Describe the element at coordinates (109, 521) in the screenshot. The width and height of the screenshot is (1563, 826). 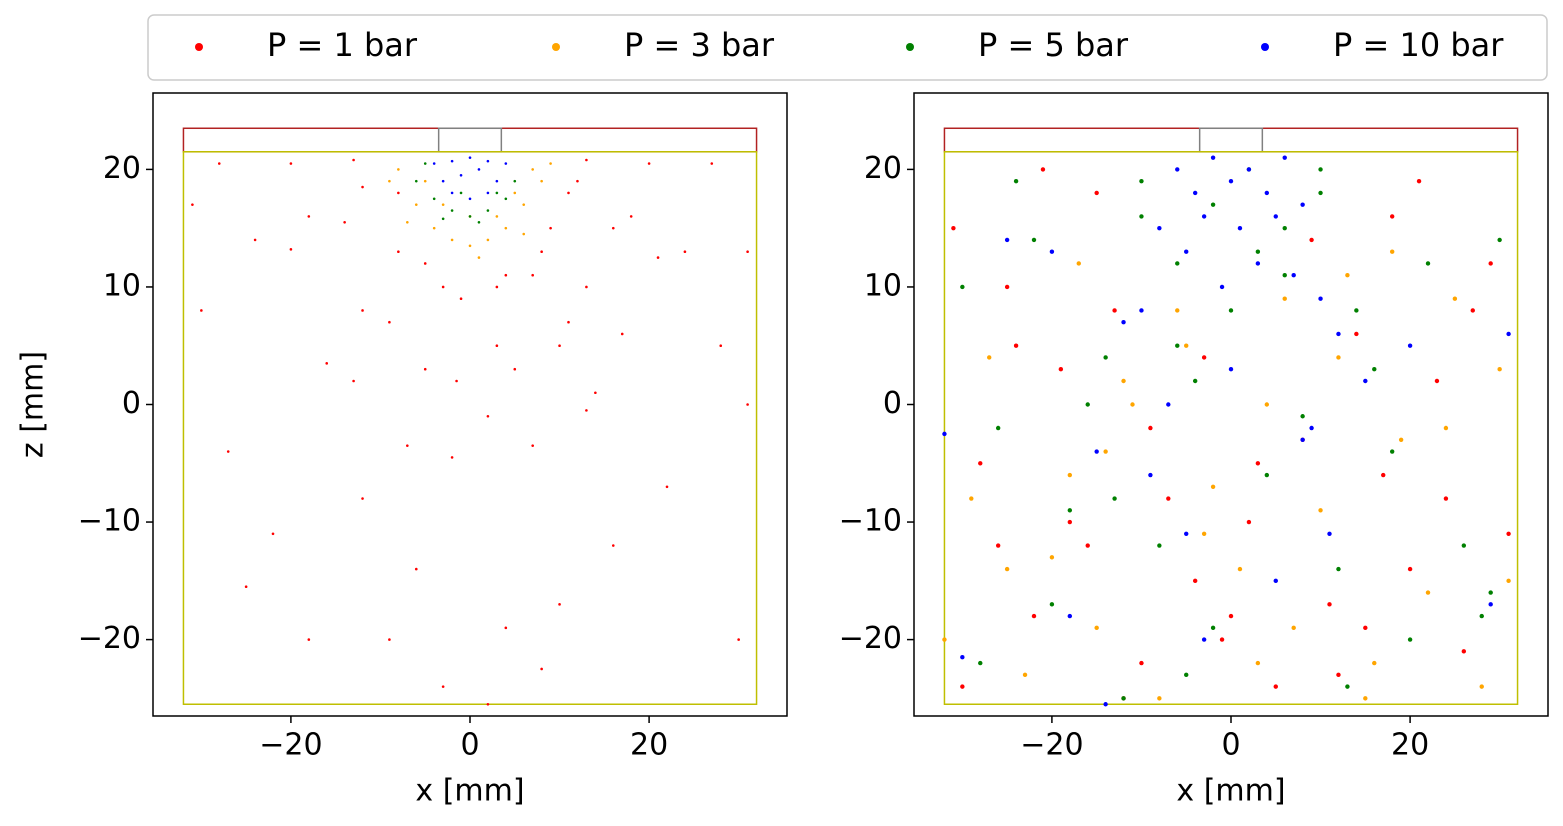
I see `y-tick-label: −10` at that location.